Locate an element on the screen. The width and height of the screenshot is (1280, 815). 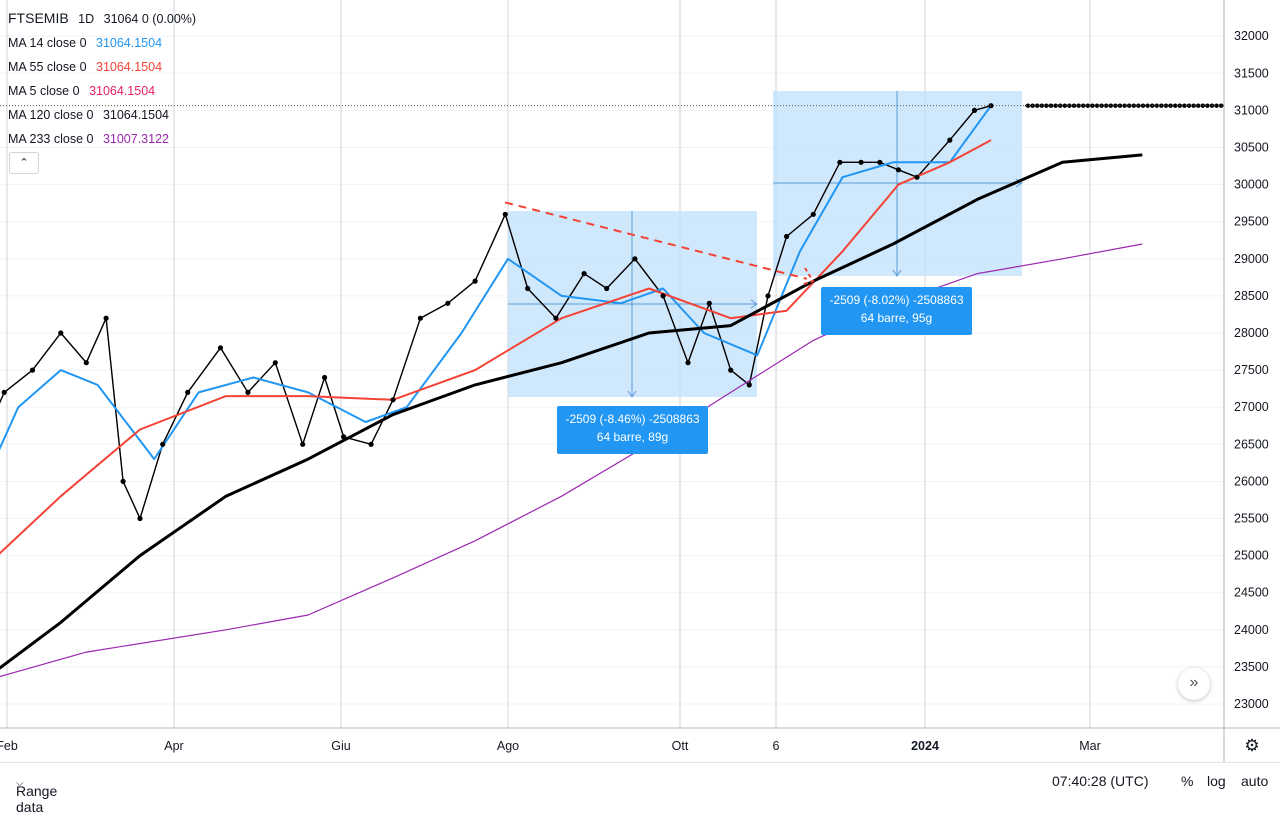
x-tick-label: 2024 is located at coordinates (925, 746).